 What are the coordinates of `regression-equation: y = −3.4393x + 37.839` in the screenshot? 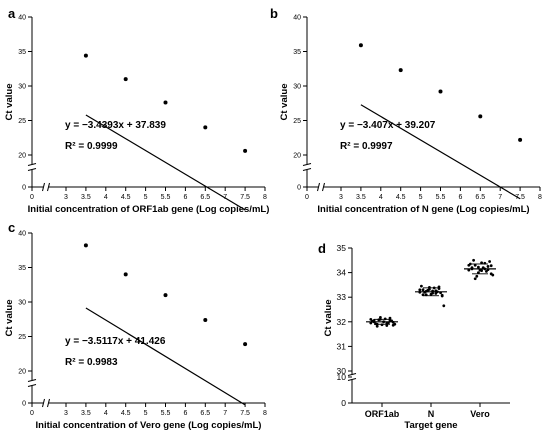 It's located at (115, 125).